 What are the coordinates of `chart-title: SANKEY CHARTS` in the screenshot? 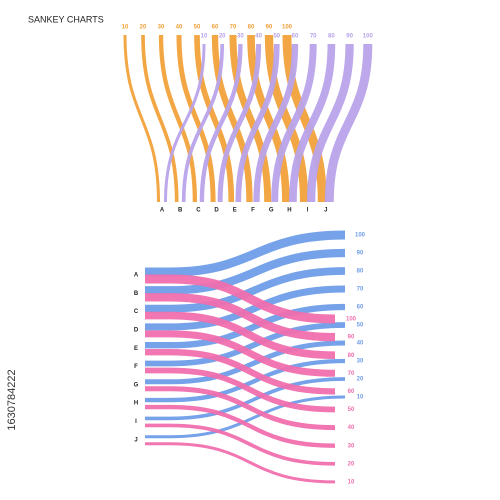 It's located at (66, 19).